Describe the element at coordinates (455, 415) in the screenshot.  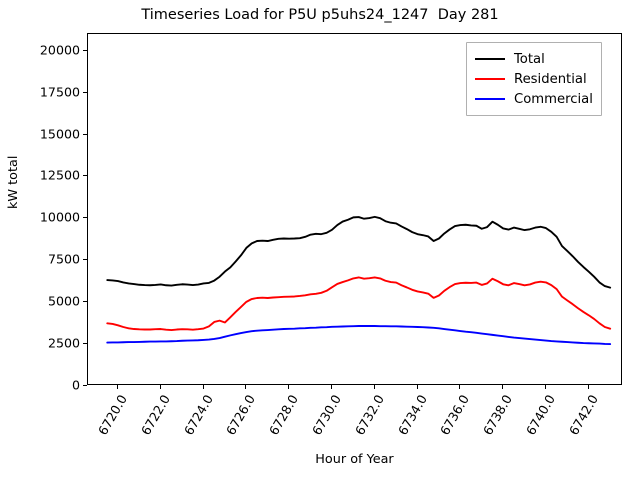
I see `x-axis-tick-label: 6736.0` at that location.